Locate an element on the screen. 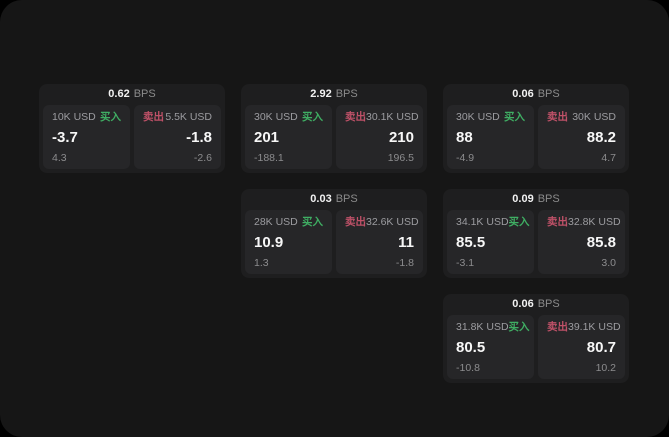 This screenshot has height=437, width=669. buy-panel-top: 10K USD 买入 is located at coordinates (86, 117).